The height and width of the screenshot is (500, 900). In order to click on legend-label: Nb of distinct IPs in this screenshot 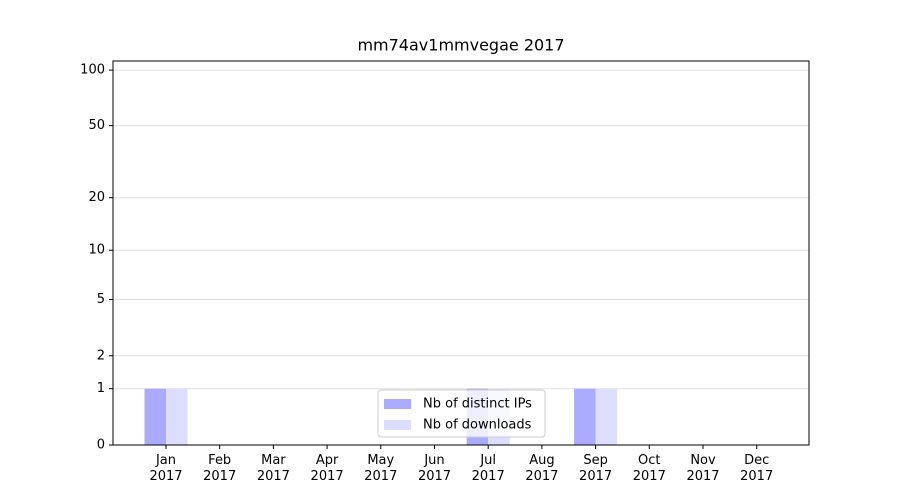, I will do `click(477, 404)`.